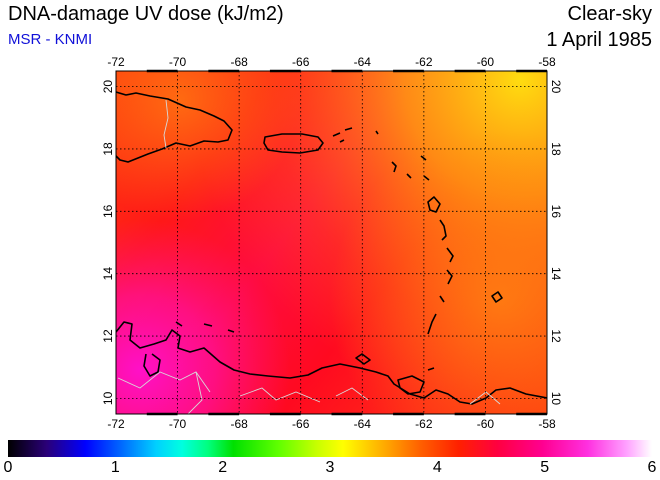 Image resolution: width=660 pixels, height=480 pixels. Describe the element at coordinates (556, 242) in the screenshot. I see `lat-labels-right: 10 12 14 16 18 20` at that location.